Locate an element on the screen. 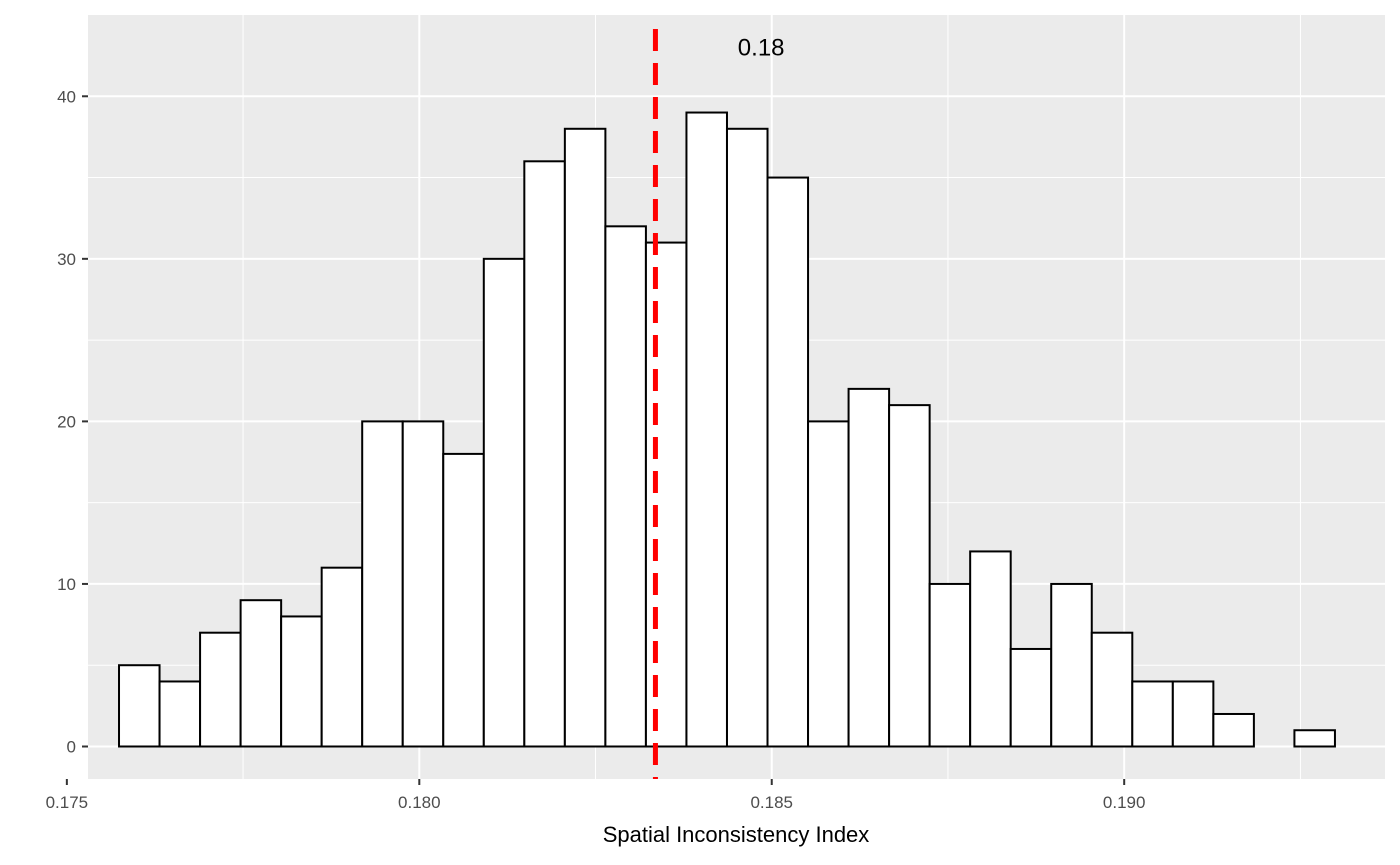 The height and width of the screenshot is (865, 1400). reference-annotation: 0.18 is located at coordinates (761, 48).